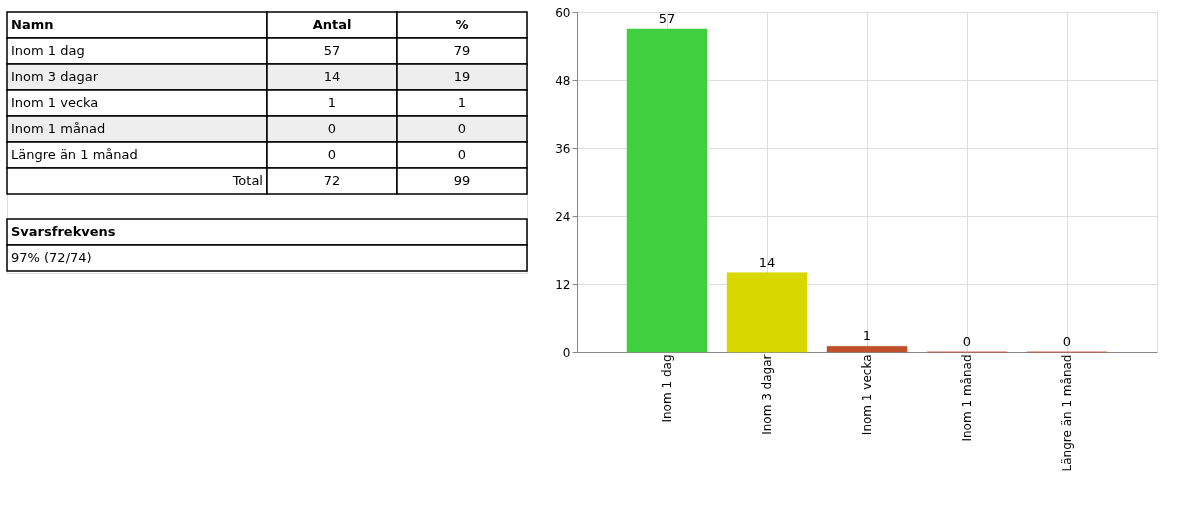 Image resolution: width=1201 pixels, height=507 pixels. What do you see at coordinates (967, 398) in the screenshot?
I see `x-tick-label: Inom 1 månad` at bounding box center [967, 398].